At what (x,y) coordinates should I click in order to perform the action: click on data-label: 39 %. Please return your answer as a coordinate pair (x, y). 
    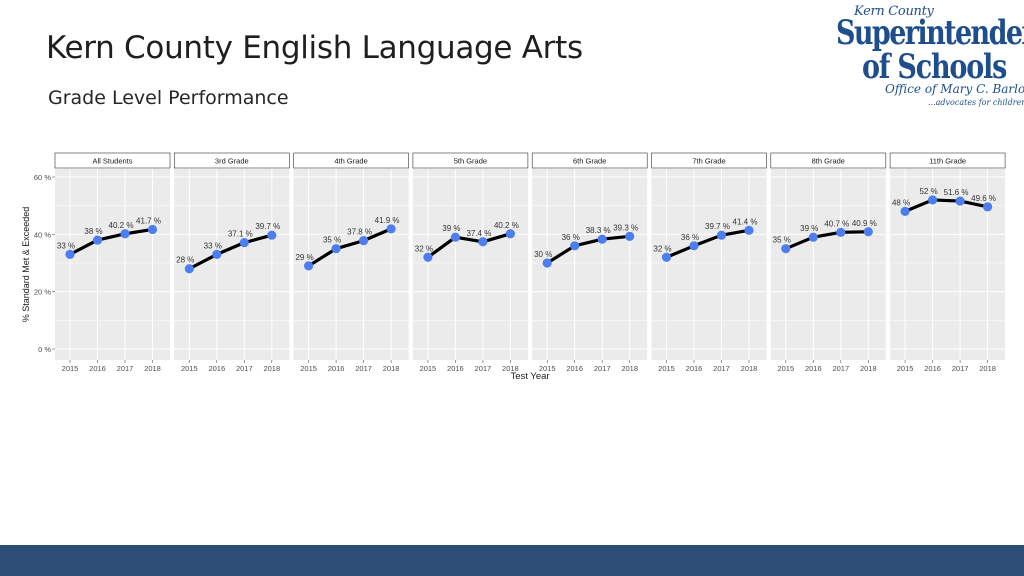
    Looking at the image, I should click on (451, 228).